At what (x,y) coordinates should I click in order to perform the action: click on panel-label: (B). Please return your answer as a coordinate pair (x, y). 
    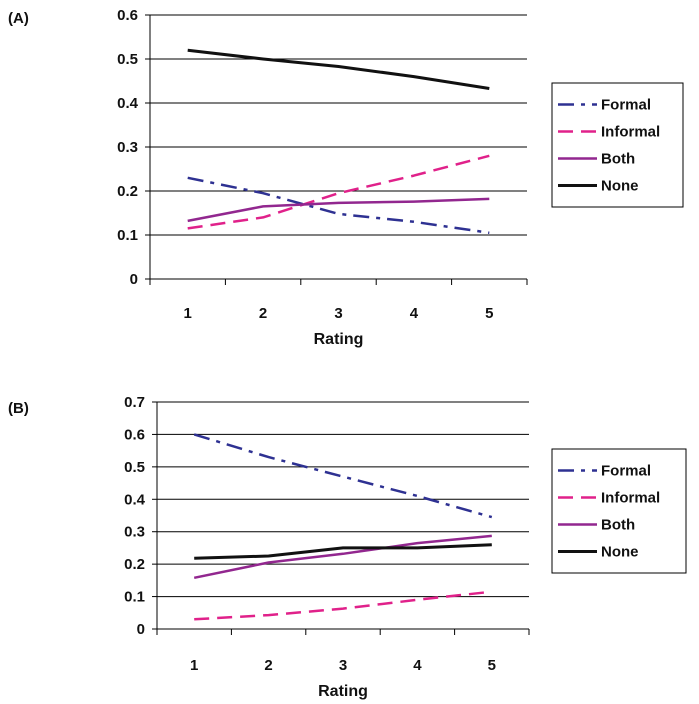
    Looking at the image, I should click on (18, 408).